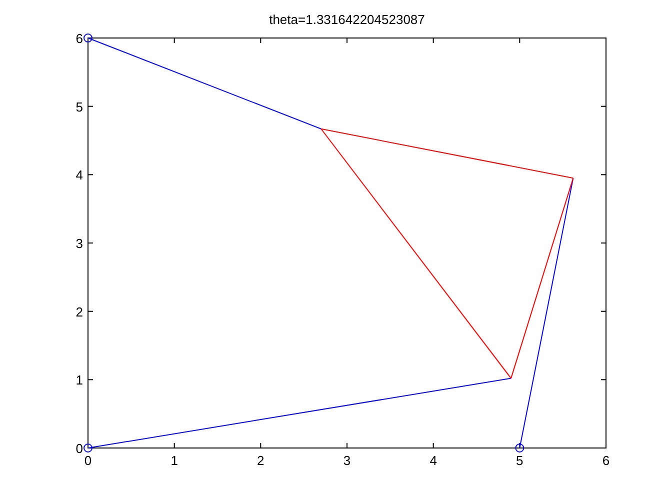 Image resolution: width=672 pixels, height=504 pixels. I want to click on y-tick-label: 3, so click(79, 243).